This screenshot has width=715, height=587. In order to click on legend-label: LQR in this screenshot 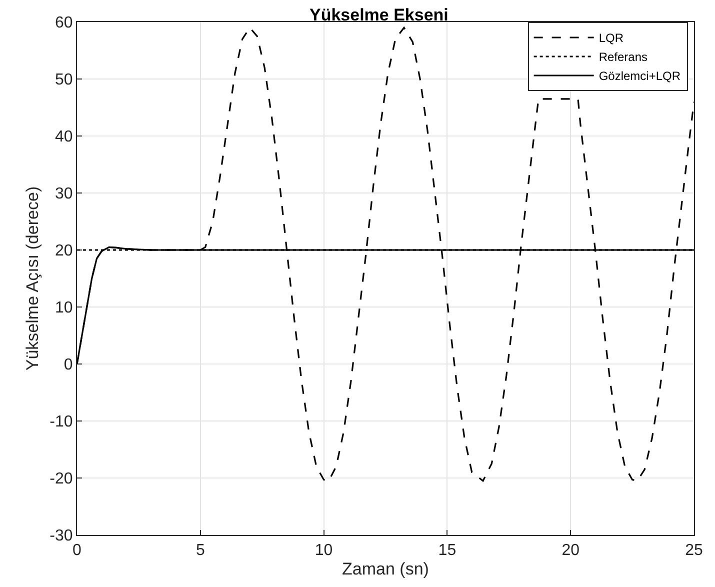, I will do `click(611, 38)`.